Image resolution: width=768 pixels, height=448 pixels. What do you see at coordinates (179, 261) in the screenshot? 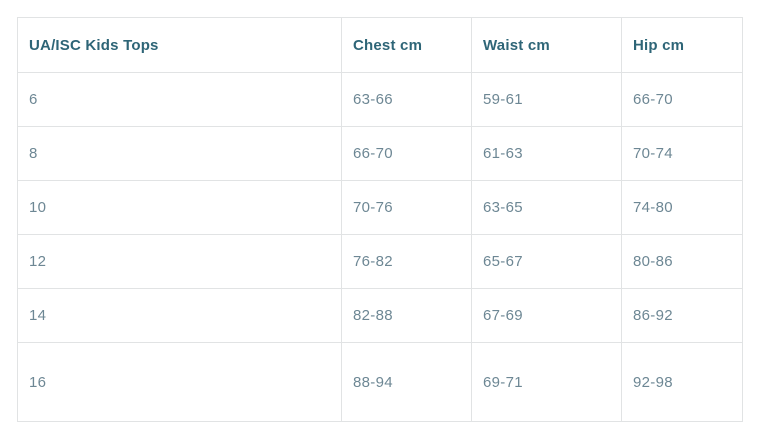
I see `size-cell: 12` at bounding box center [179, 261].